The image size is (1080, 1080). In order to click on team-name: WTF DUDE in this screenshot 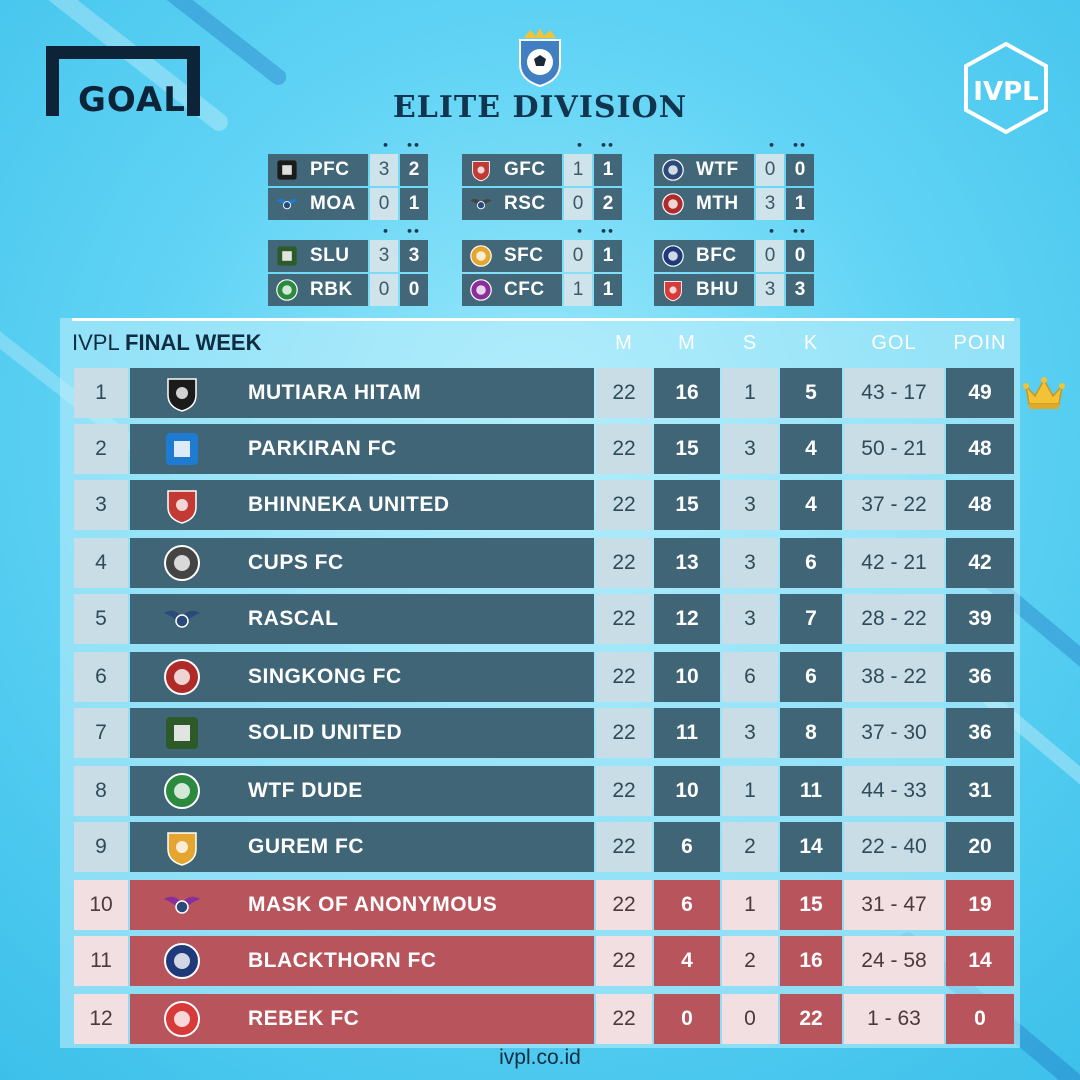, I will do `click(305, 790)`.